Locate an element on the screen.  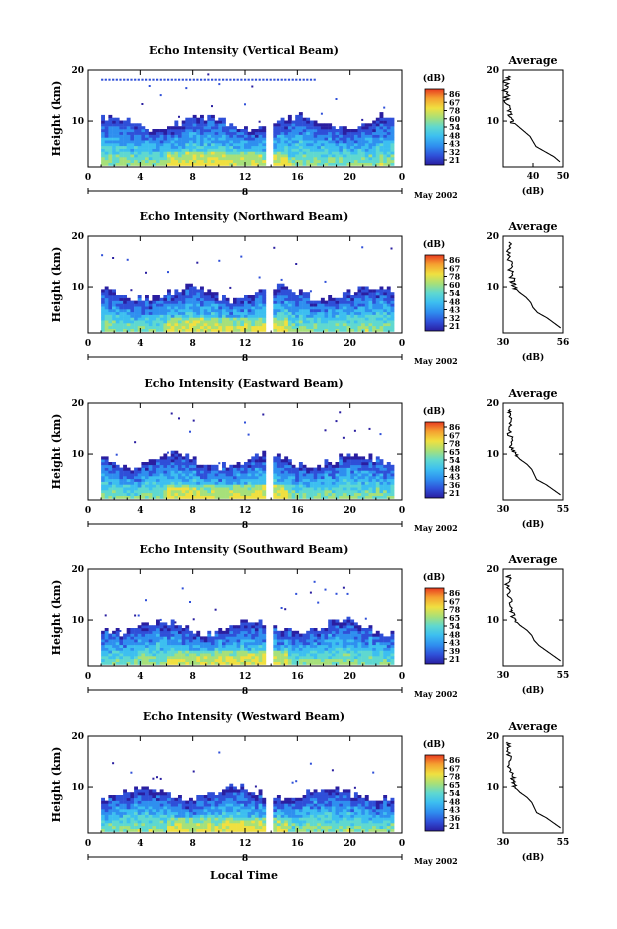
x-tick-label: 12 is located at coordinates (245, 178).